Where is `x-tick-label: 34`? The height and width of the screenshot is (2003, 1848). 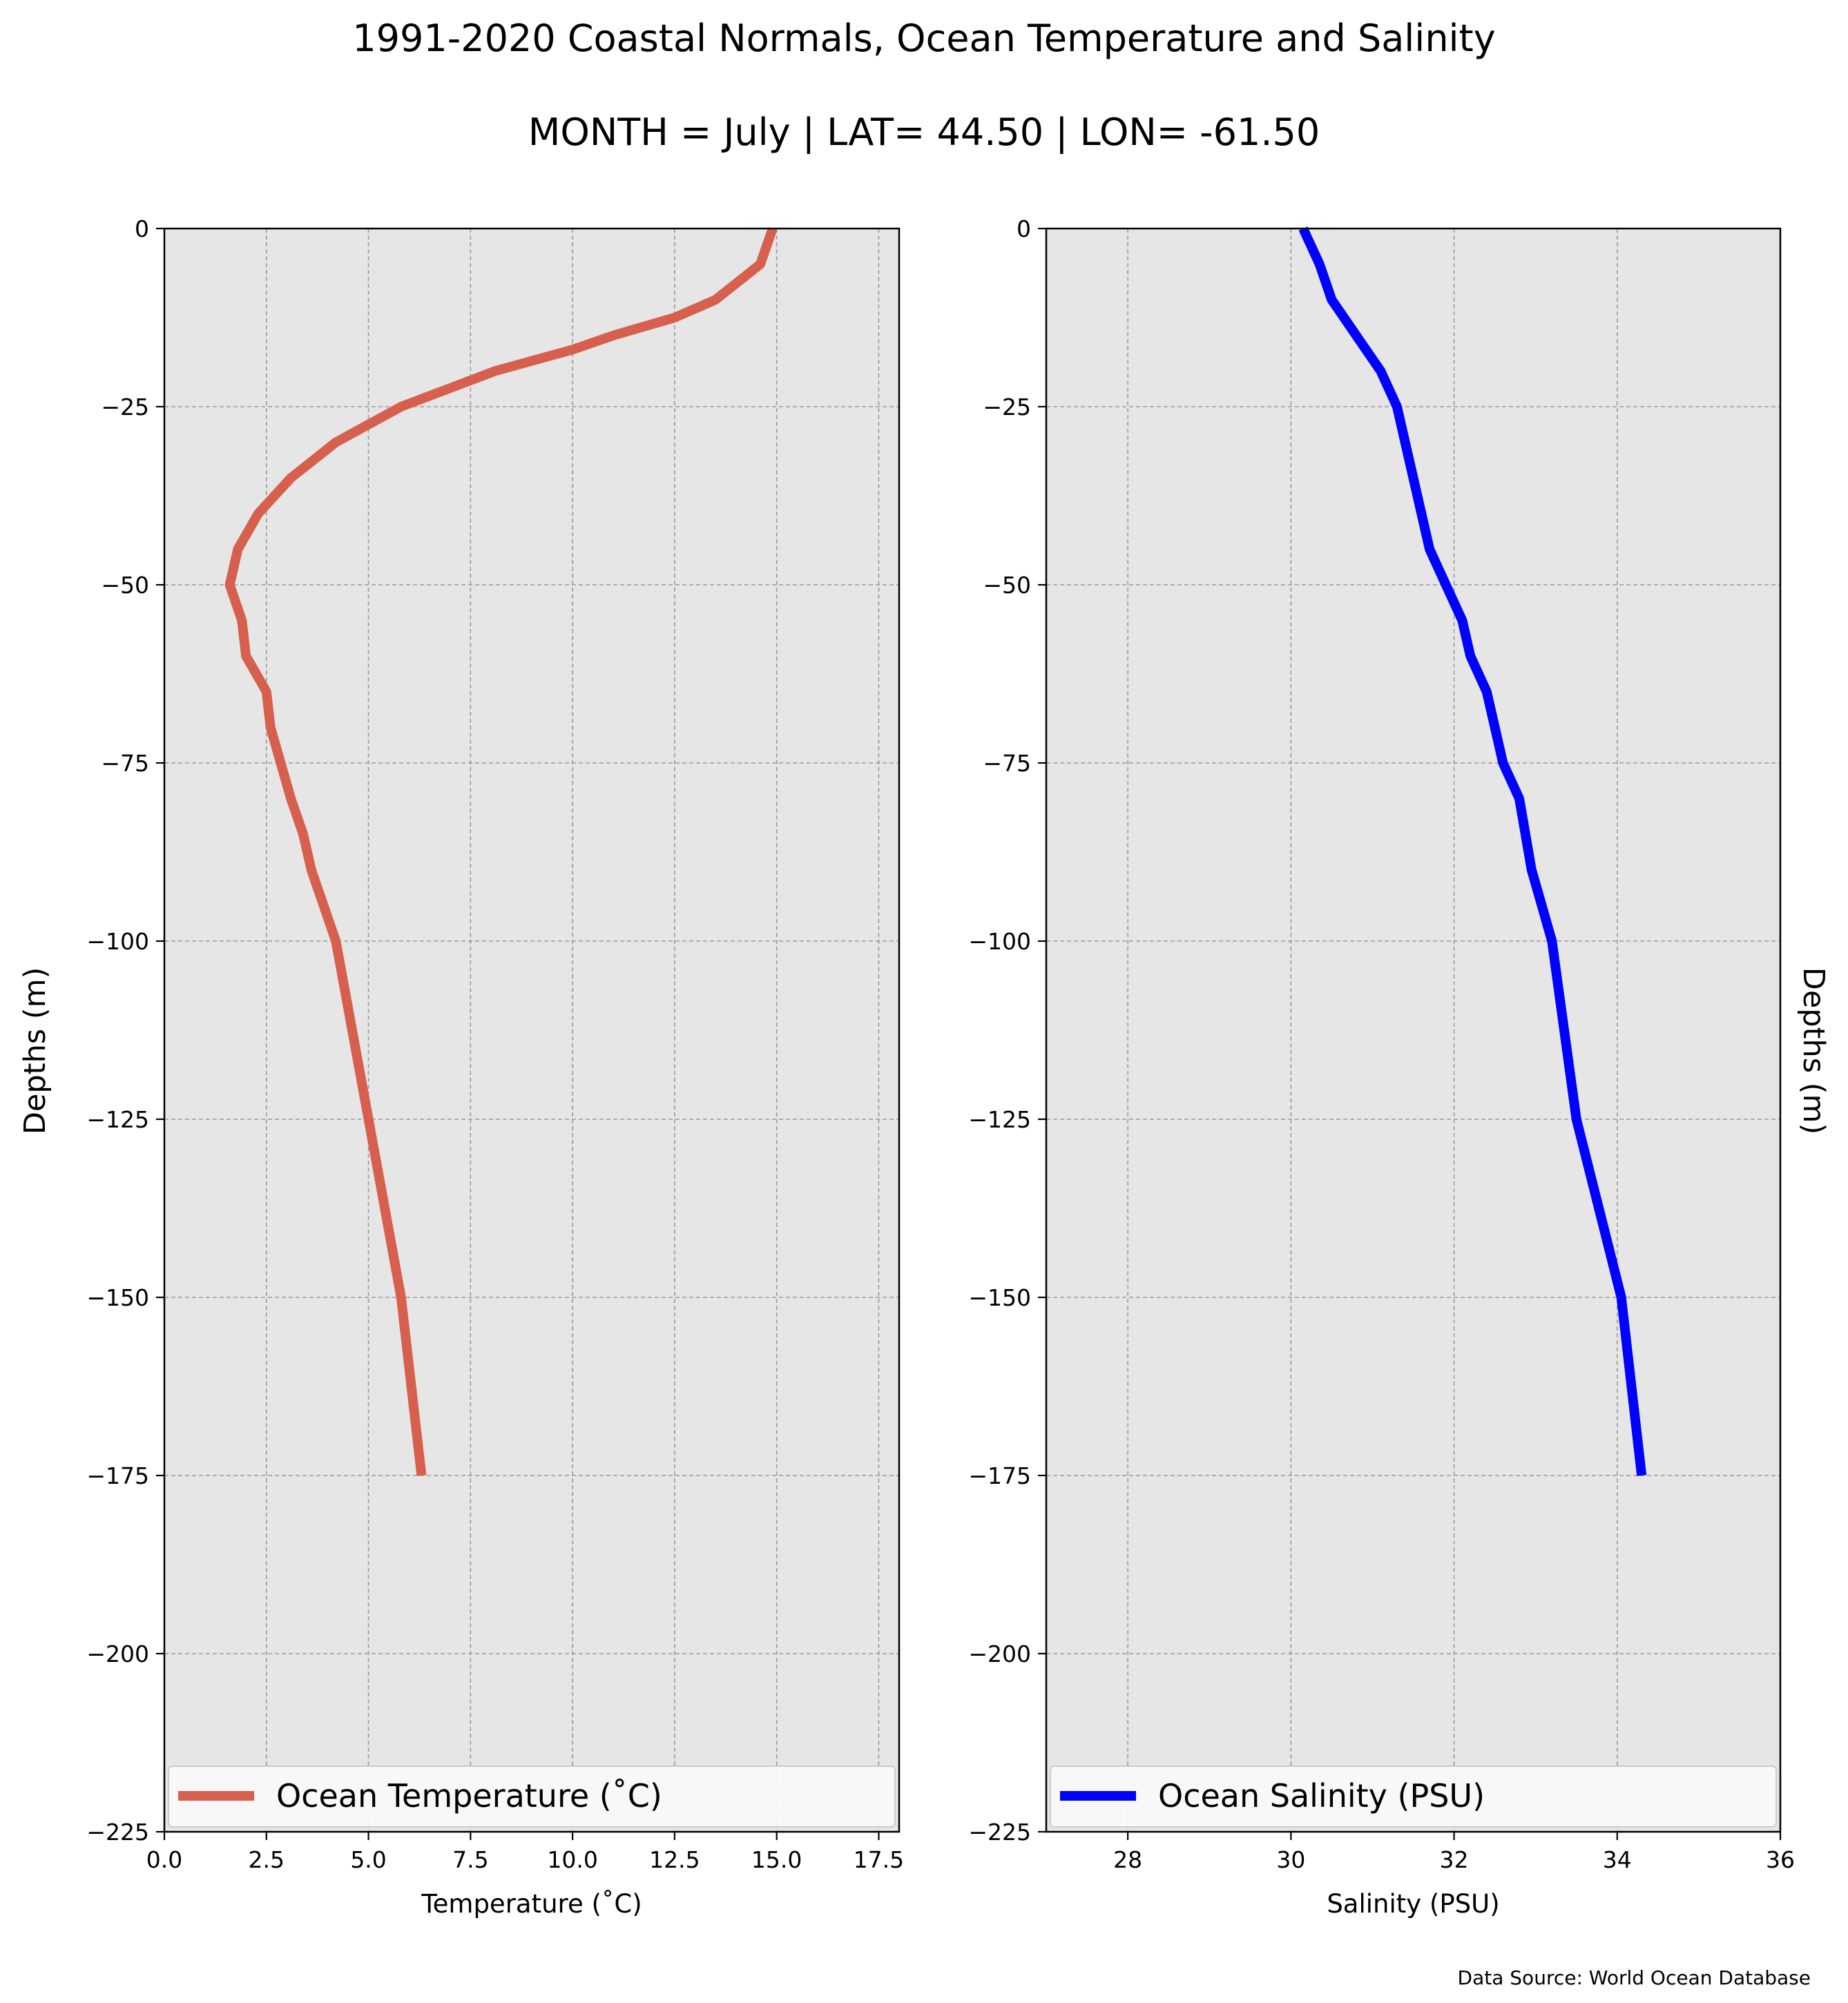
x-tick-label: 34 is located at coordinates (1617, 1860).